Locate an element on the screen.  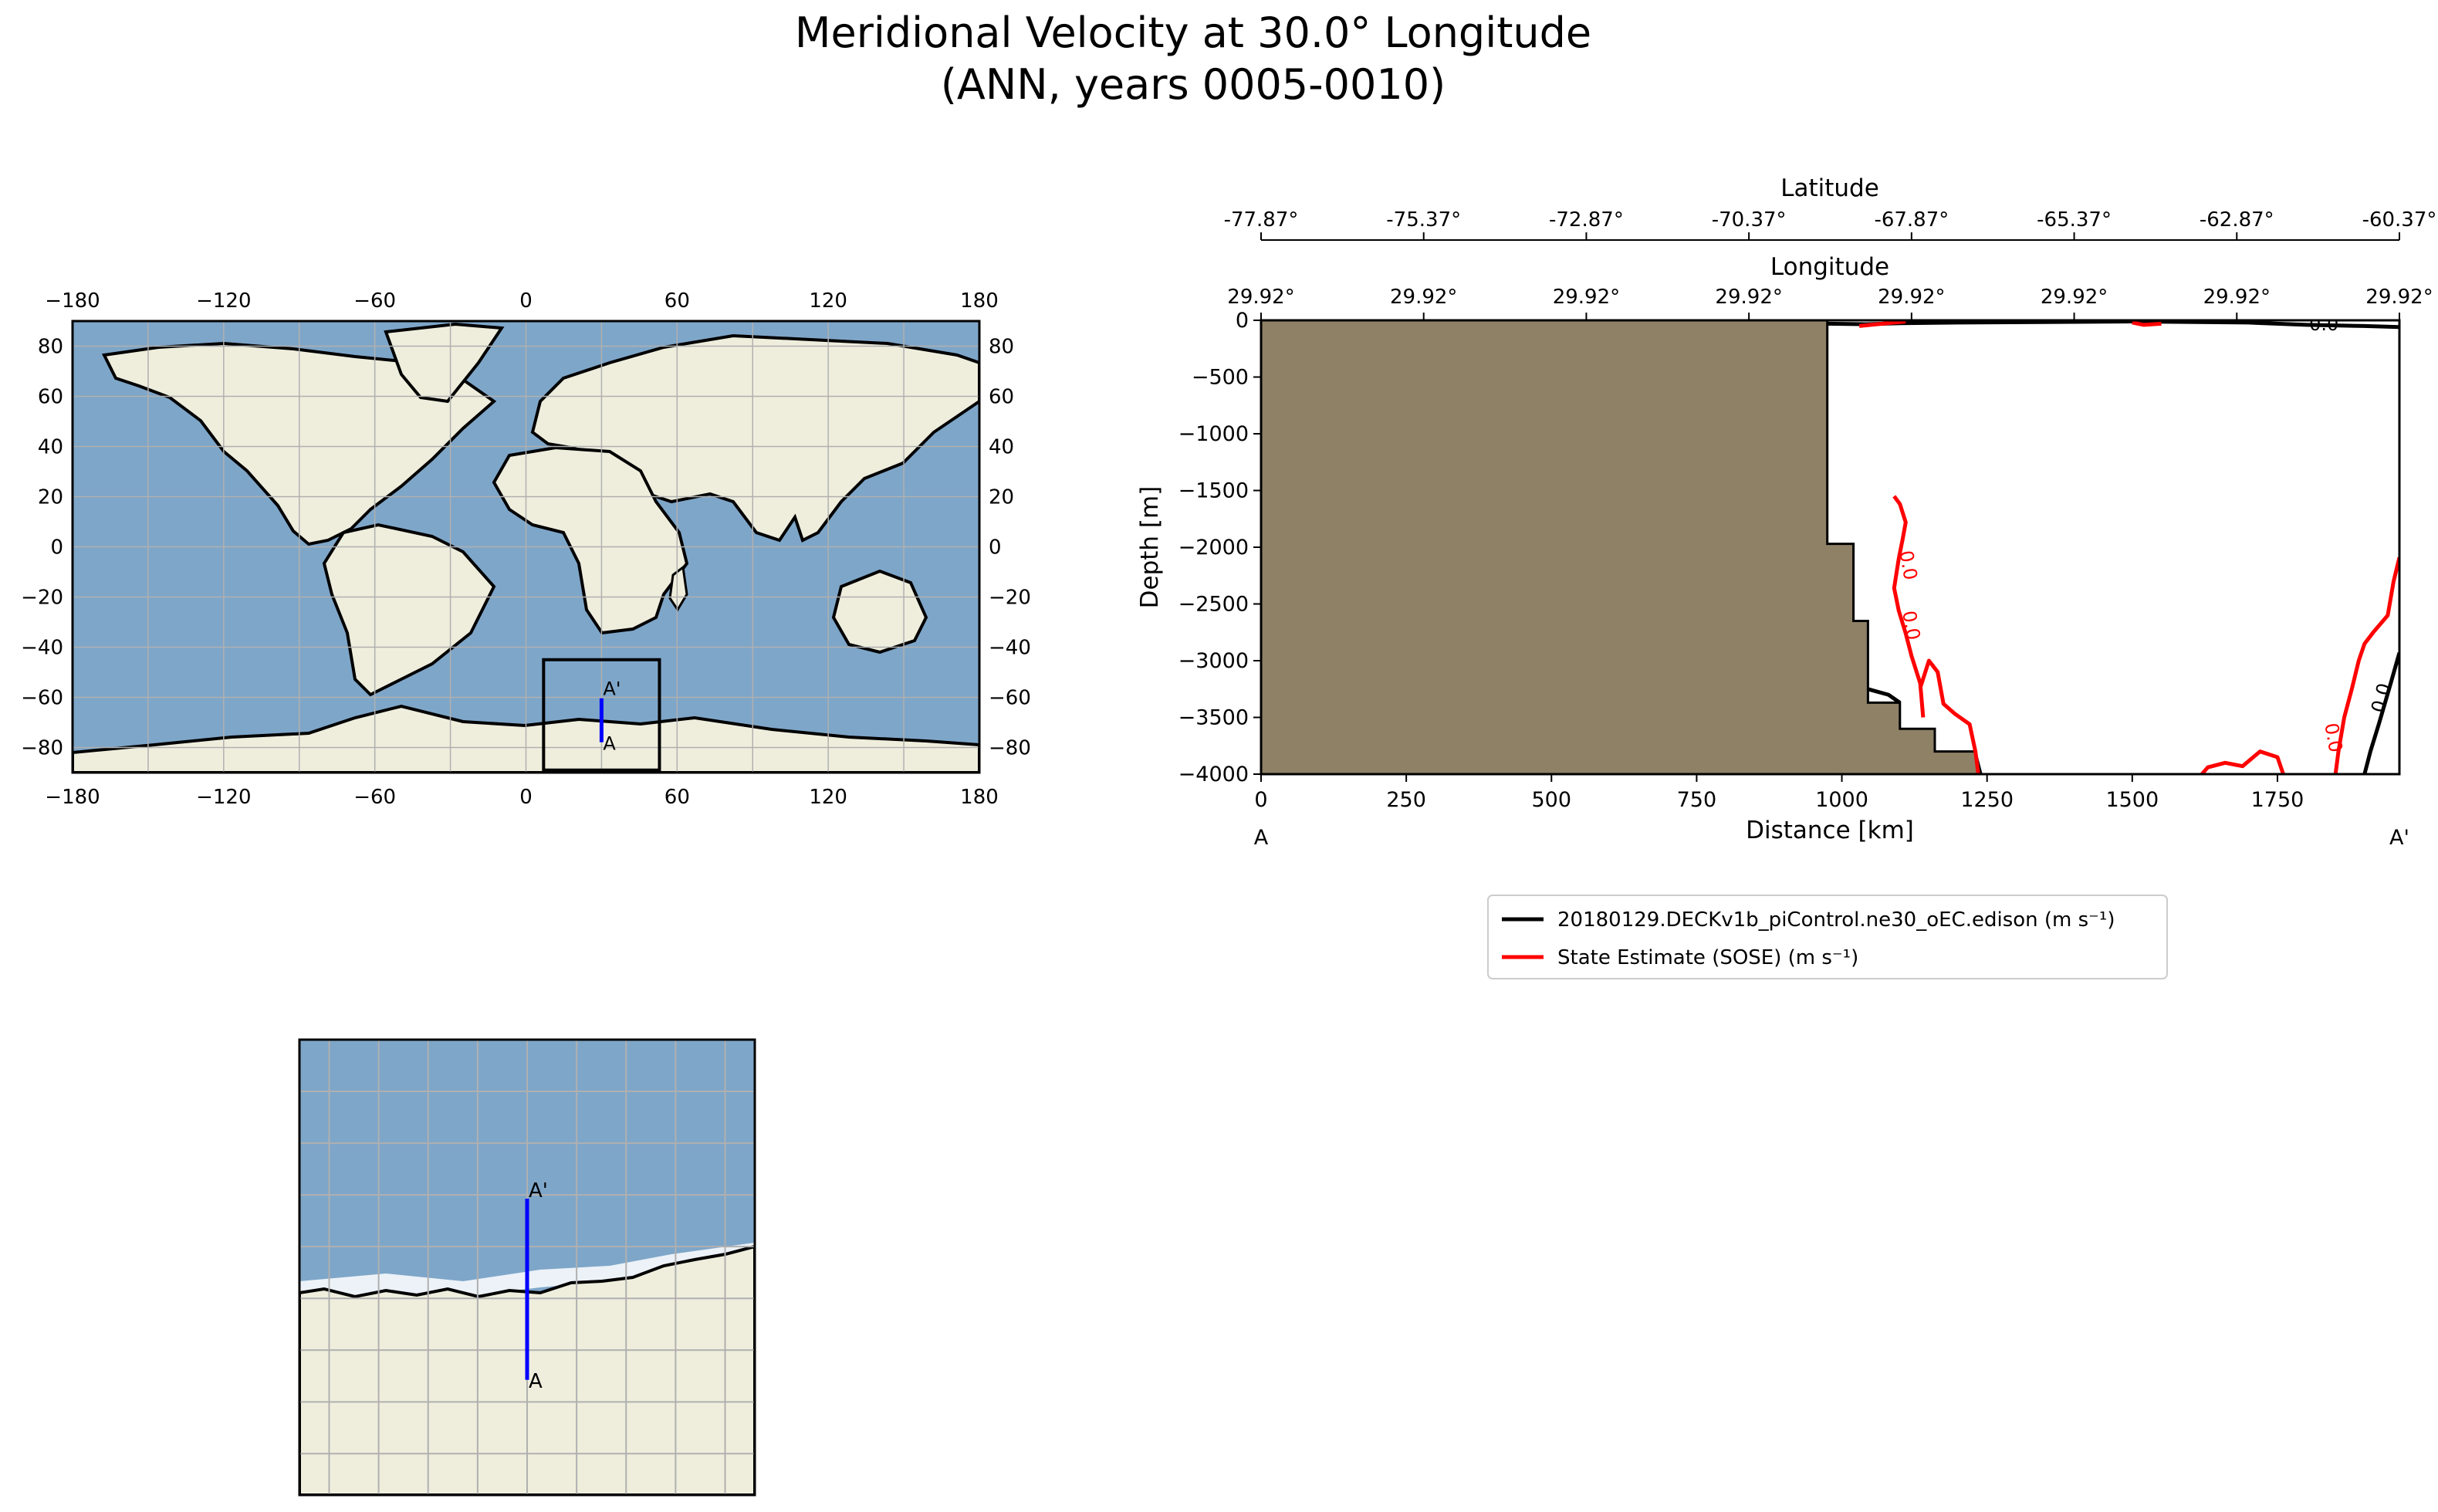
map-y-tick-label-right: 40 is located at coordinates (1001, 447).